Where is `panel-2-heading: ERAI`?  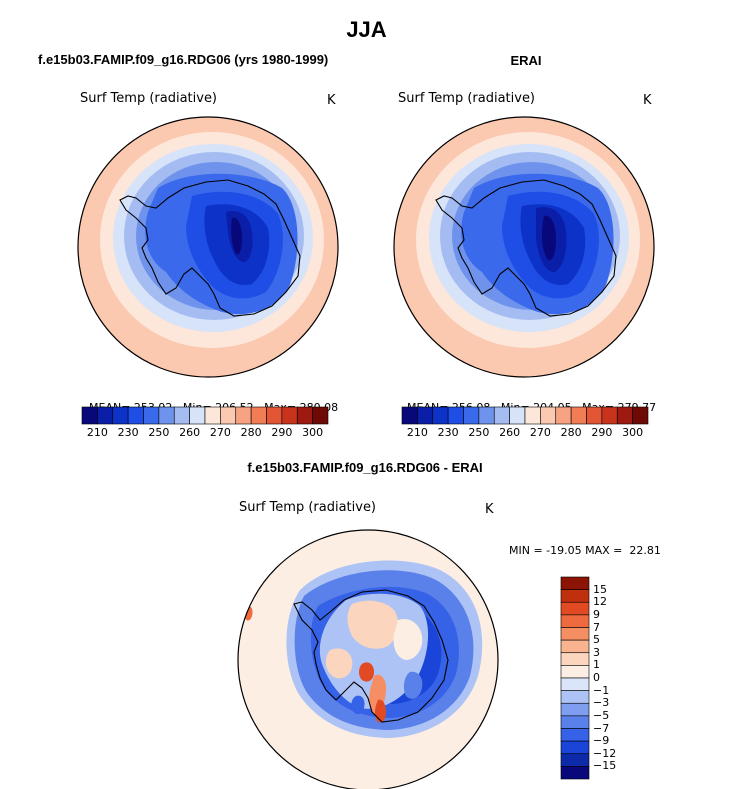
panel-2-heading: ERAI is located at coordinates (526, 60).